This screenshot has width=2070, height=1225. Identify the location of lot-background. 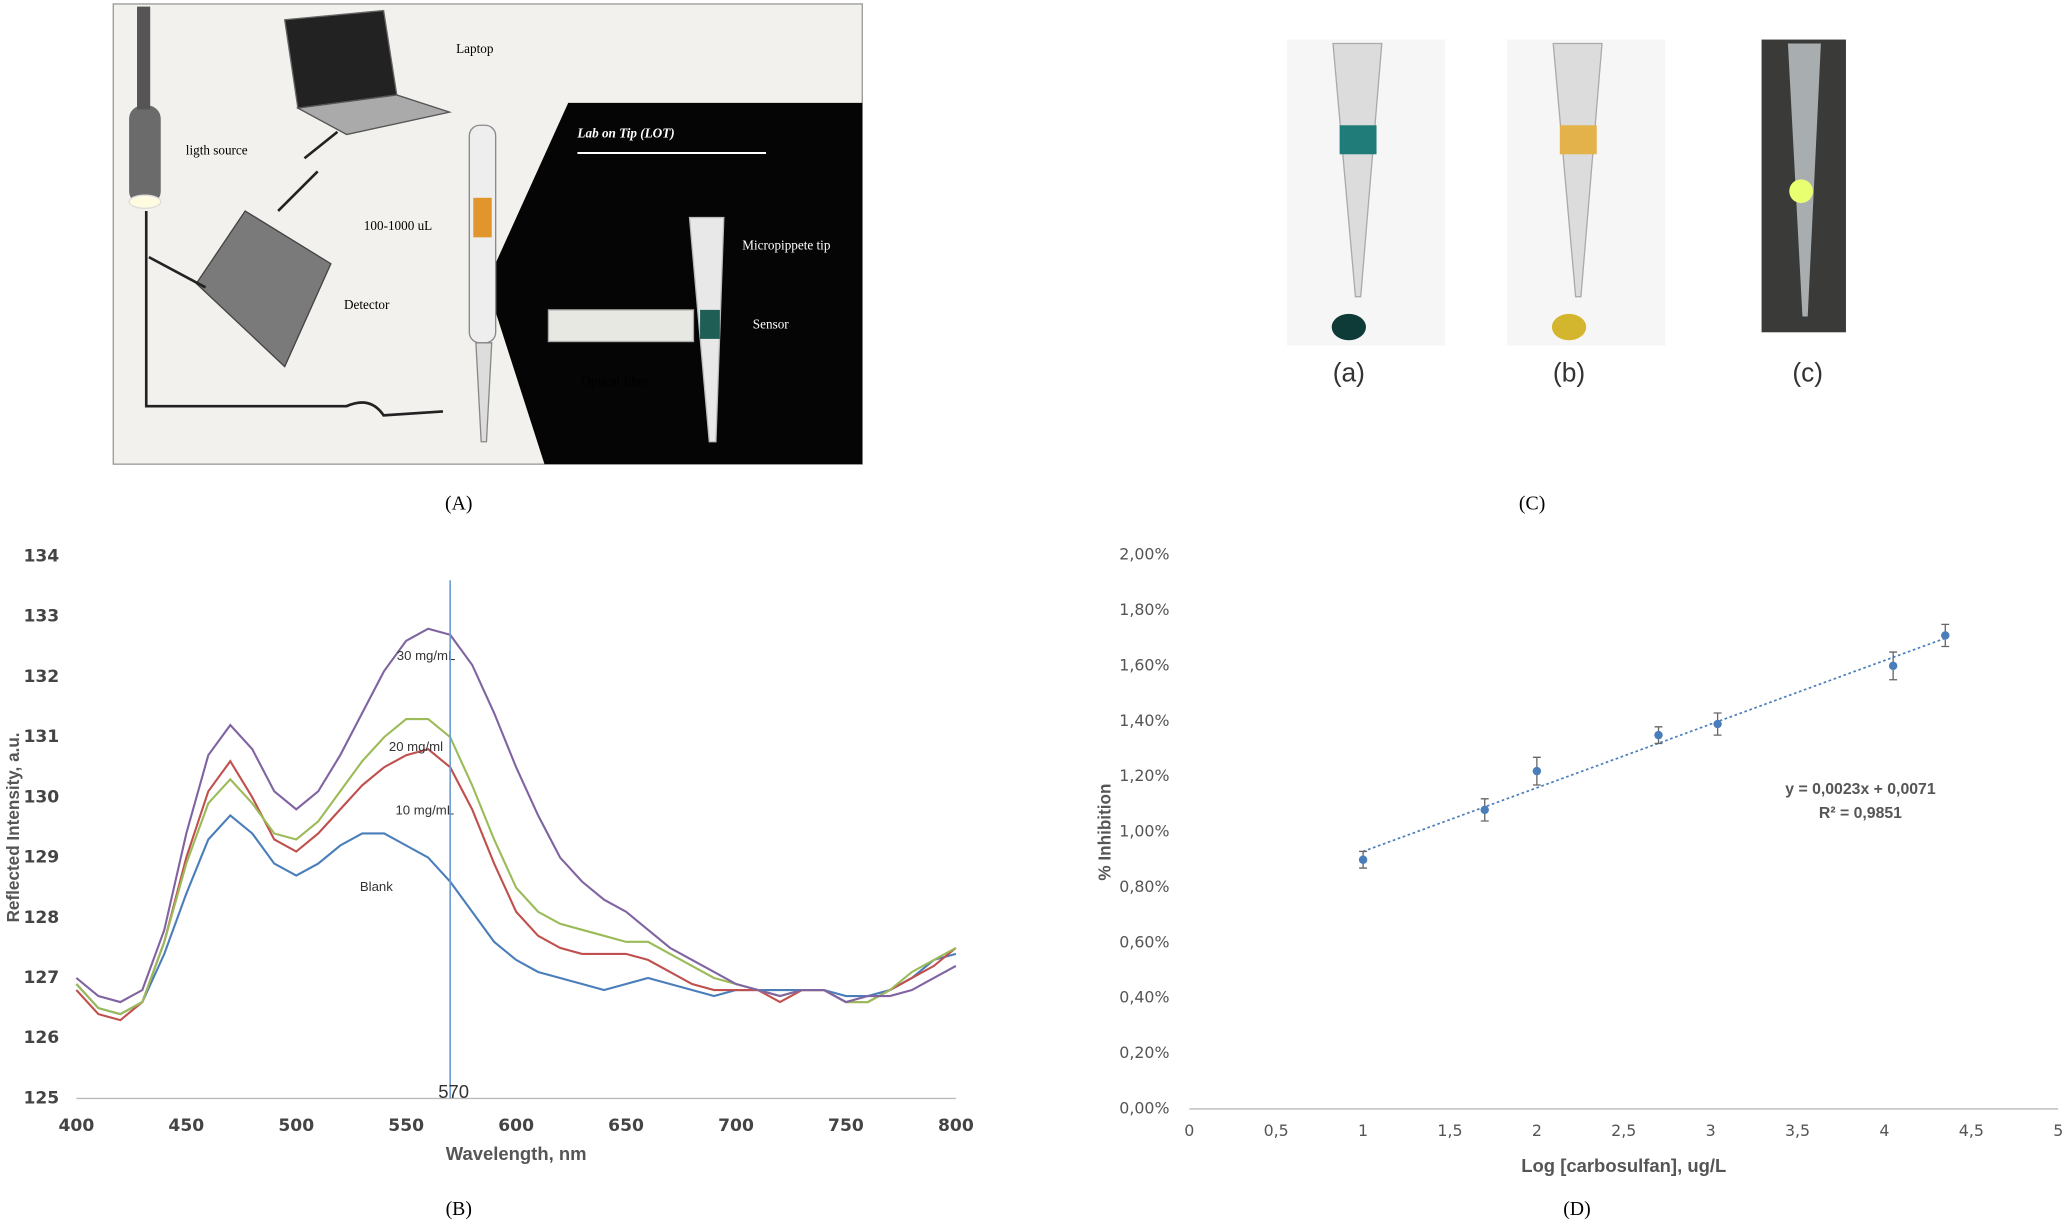
(674, 283).